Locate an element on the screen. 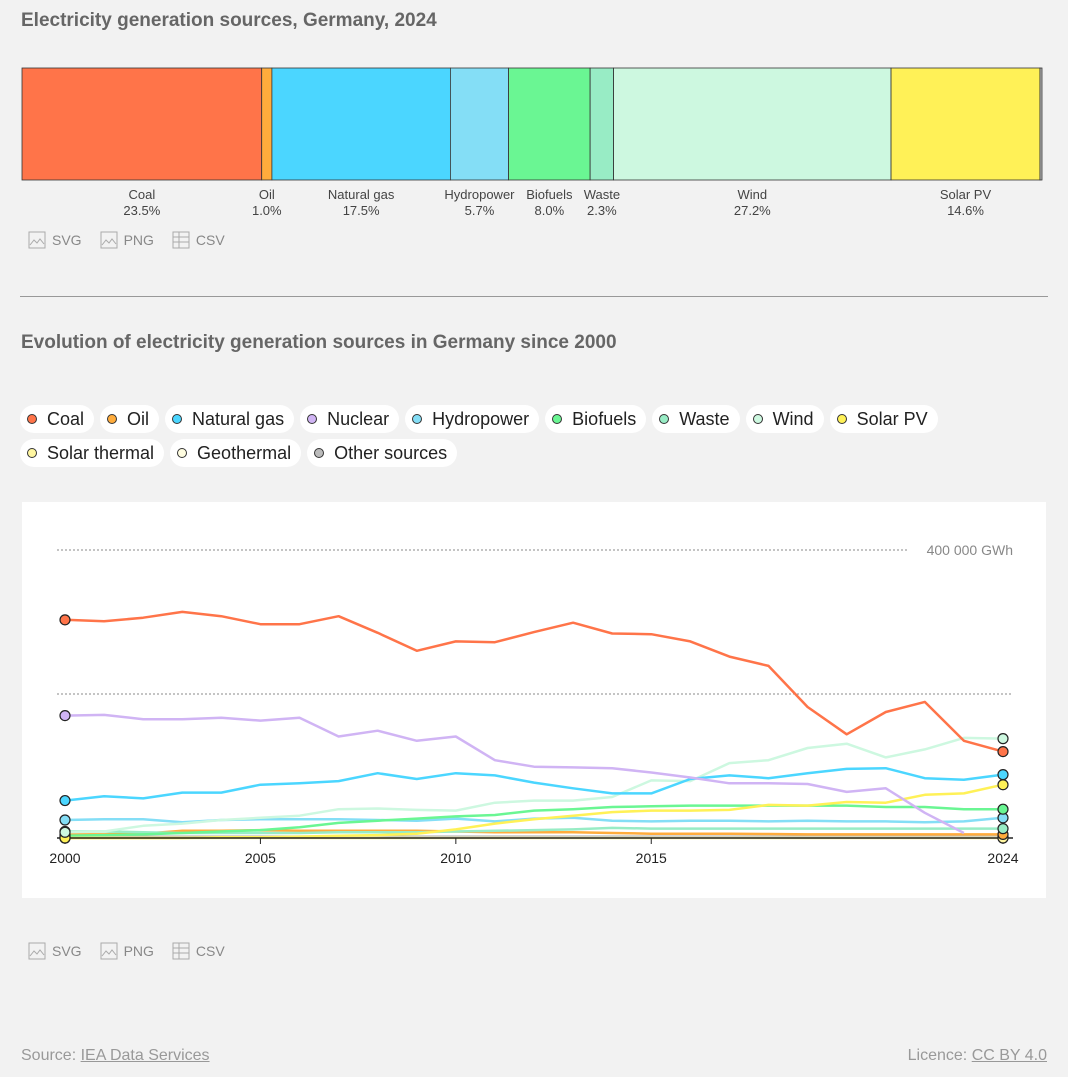  legend-item-solar-pv: Solar PV is located at coordinates (883, 419).